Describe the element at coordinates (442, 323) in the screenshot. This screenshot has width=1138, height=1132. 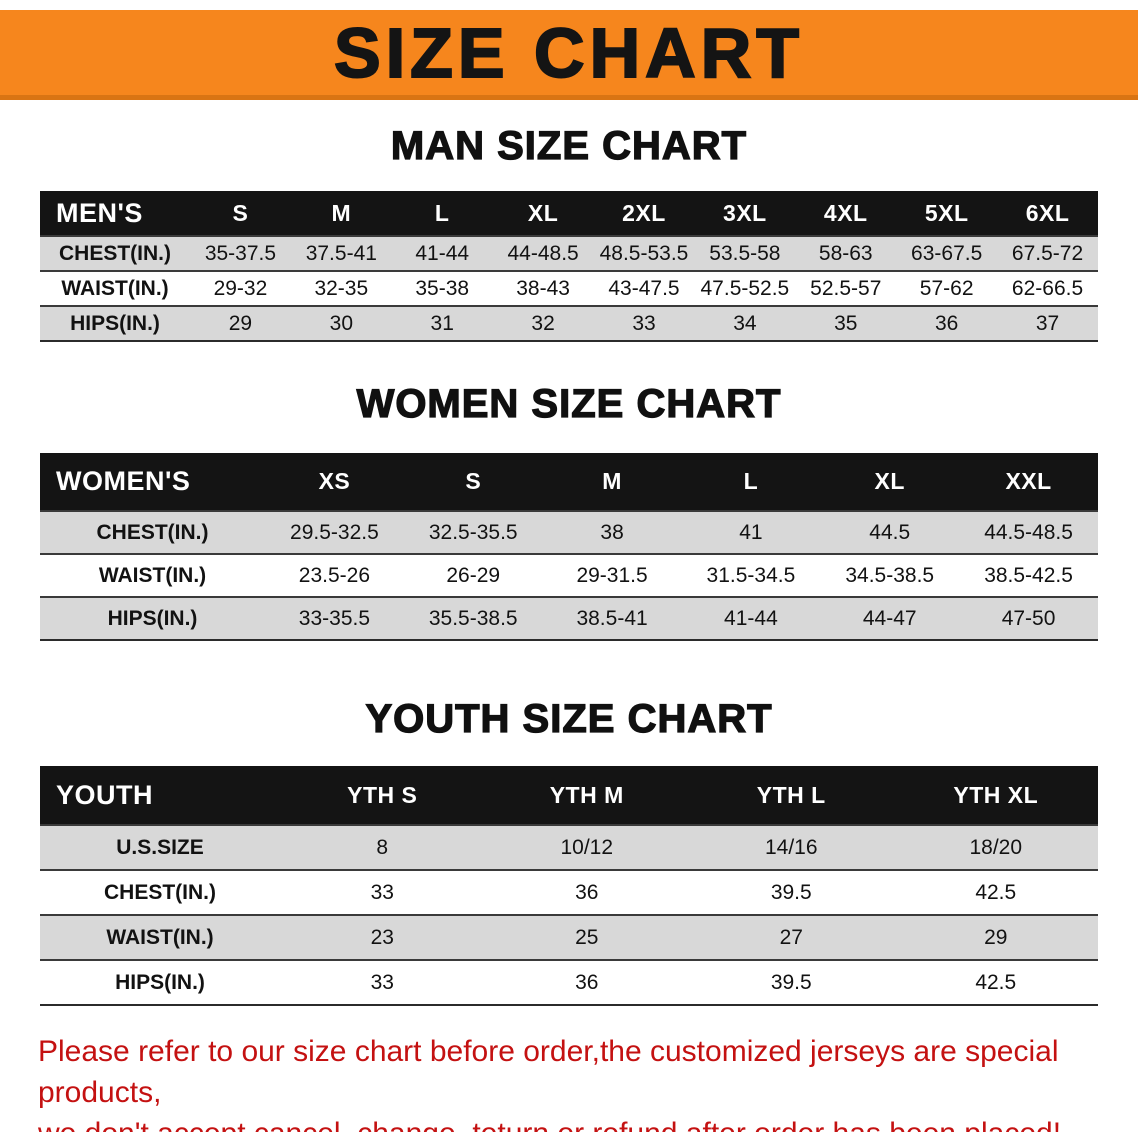
I see `value-cell: 31` at that location.